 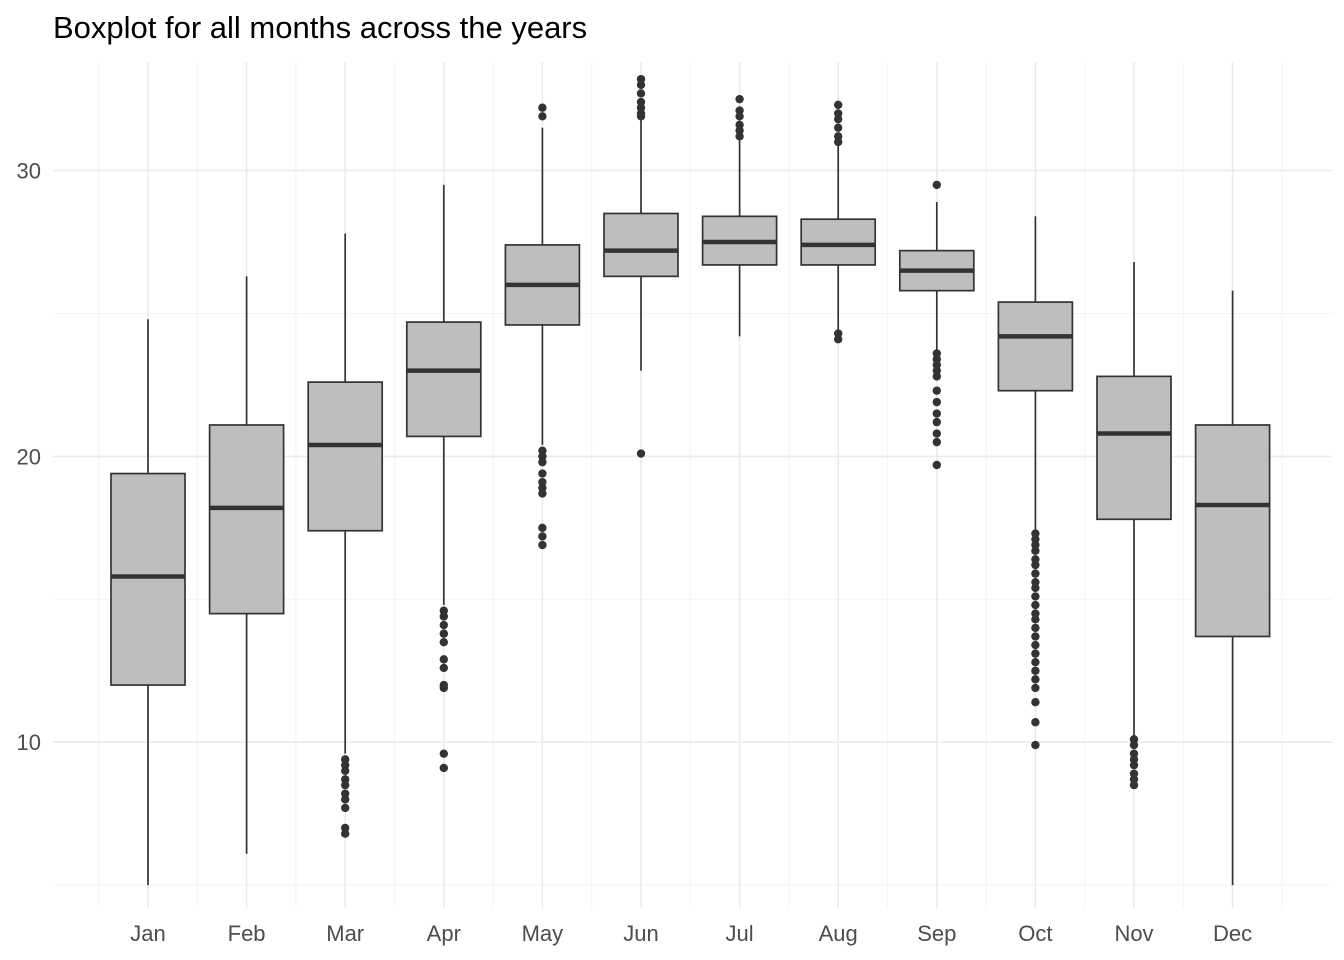 I want to click on box-aug, so click(x=838, y=222).